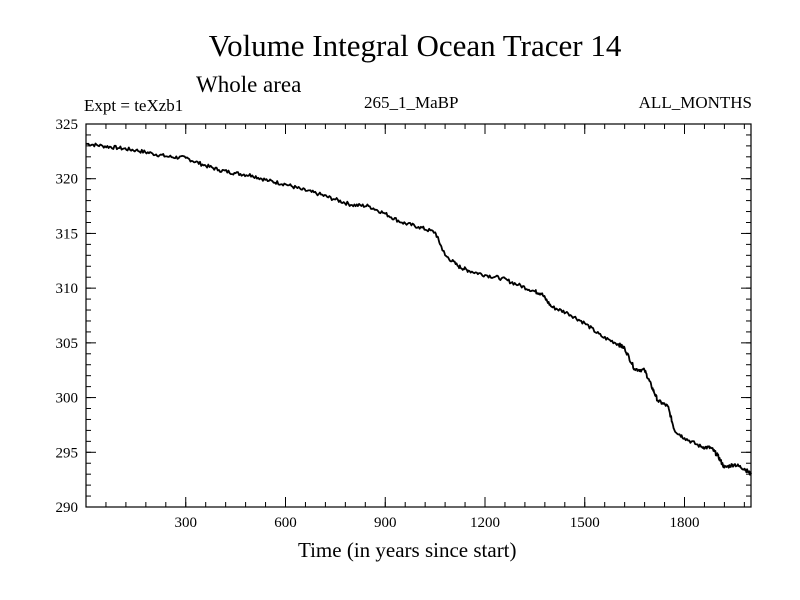 This screenshot has width=800, height=600. I want to click on y-tick-label: 310, so click(67, 289).